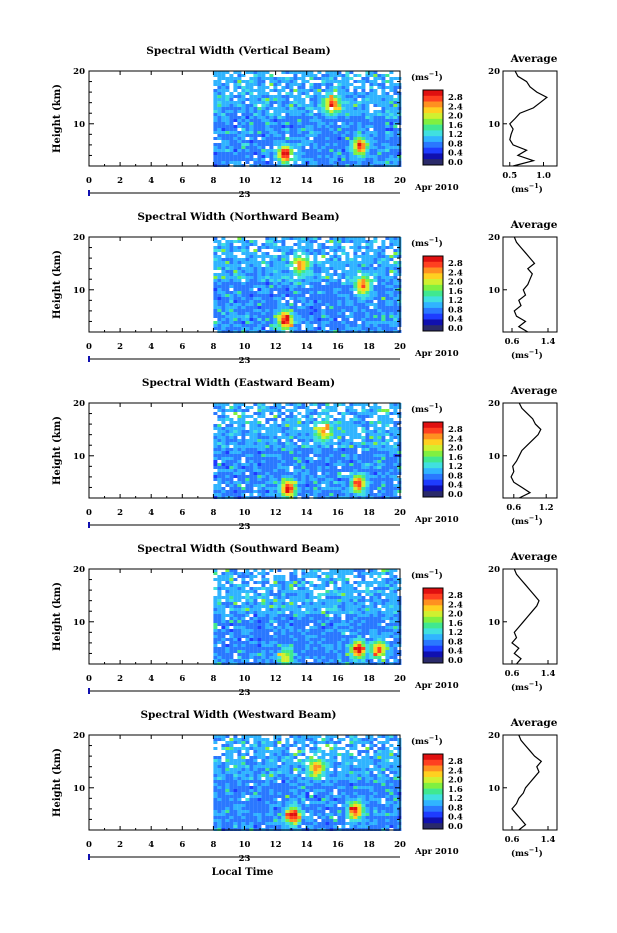 The height and width of the screenshot is (933, 617). I want to click on colorbar-tick-label: 0.0, so click(455, 495).